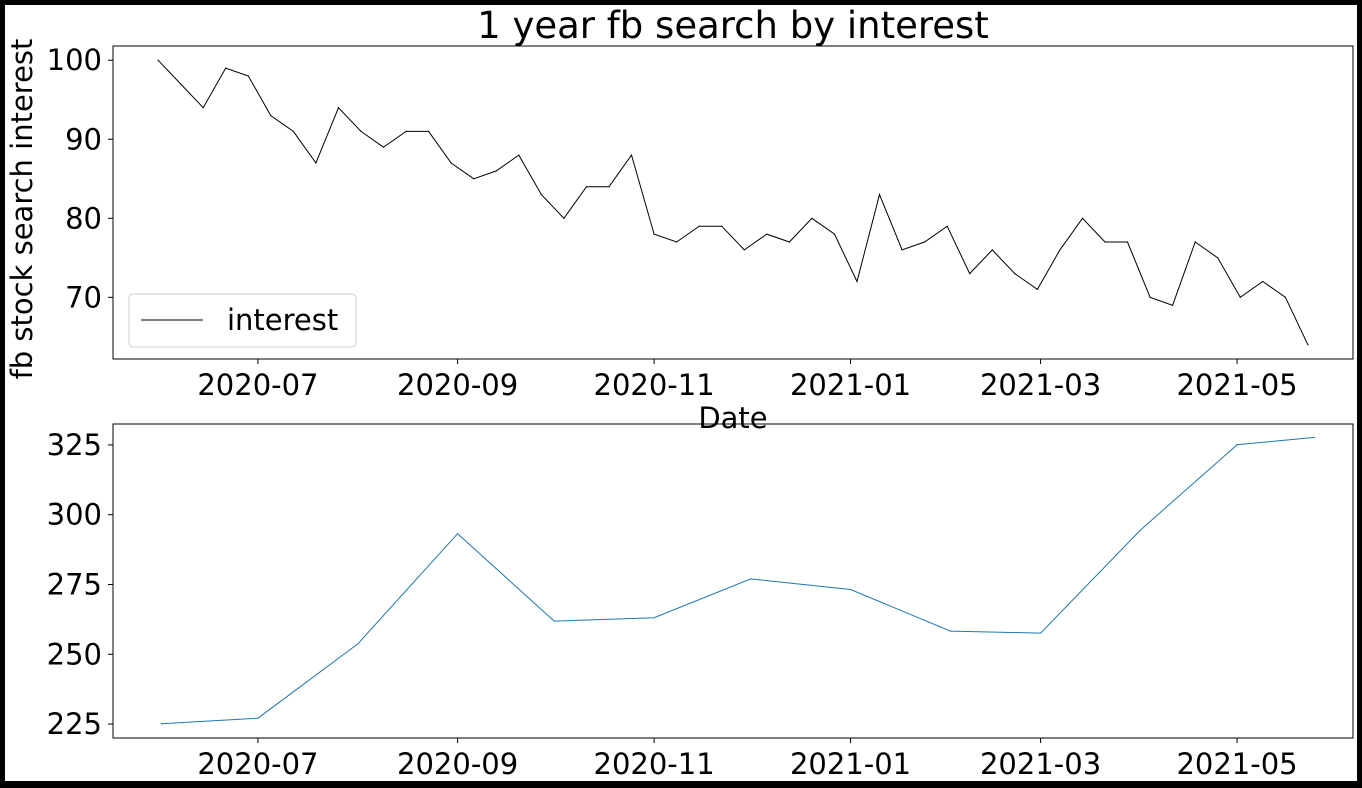 This screenshot has height=788, width=1362. What do you see at coordinates (74, 60) in the screenshot?
I see `y-tick-label: 100` at bounding box center [74, 60].